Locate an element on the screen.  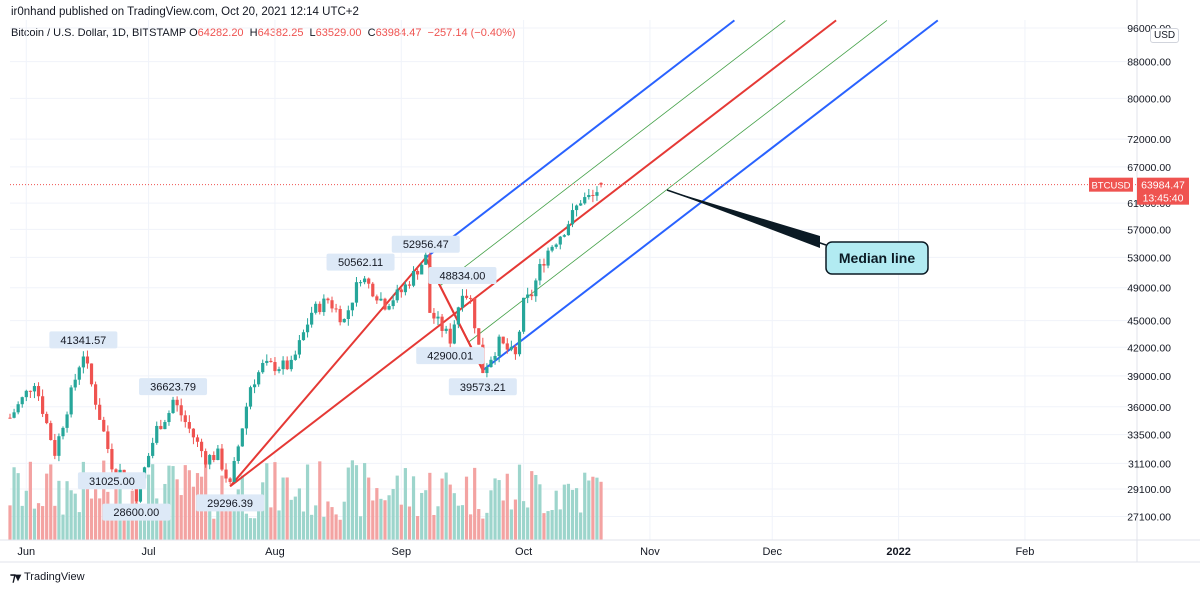
upper-tine is located at coordinates (580, 139).